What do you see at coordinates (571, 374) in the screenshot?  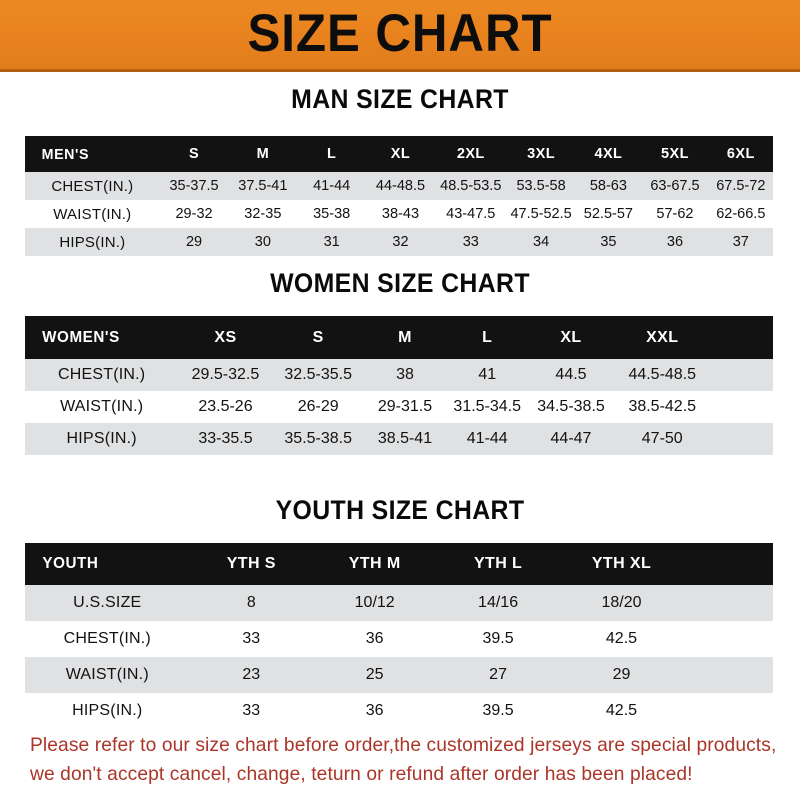 I see `cell: 44.5` at bounding box center [571, 374].